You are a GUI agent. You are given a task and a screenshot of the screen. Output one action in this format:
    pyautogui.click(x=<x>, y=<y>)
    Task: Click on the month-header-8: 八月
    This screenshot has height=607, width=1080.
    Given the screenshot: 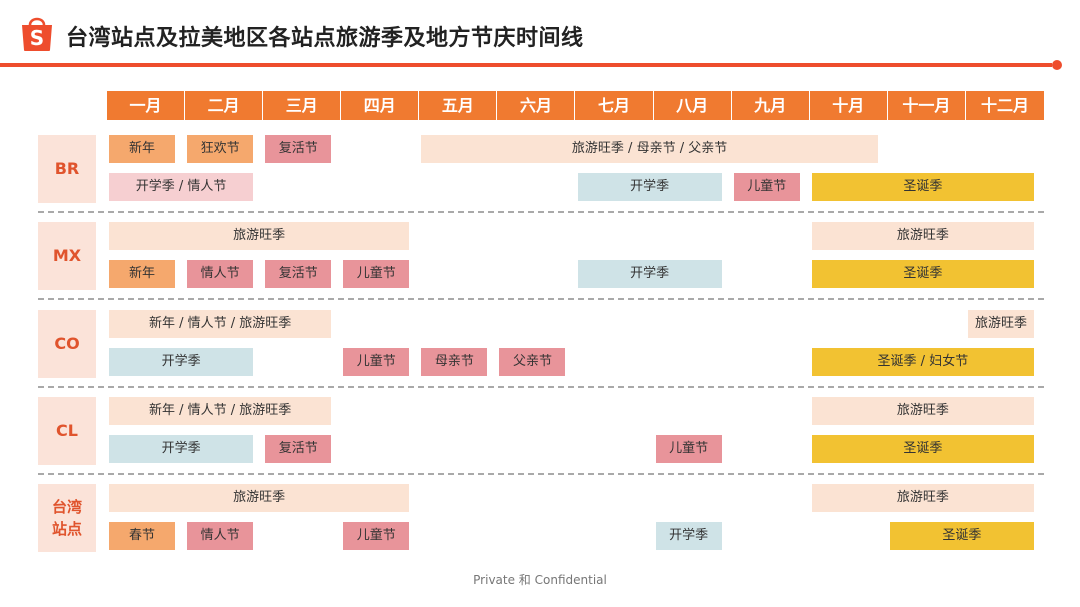 What is the action you would take?
    pyautogui.click(x=693, y=105)
    